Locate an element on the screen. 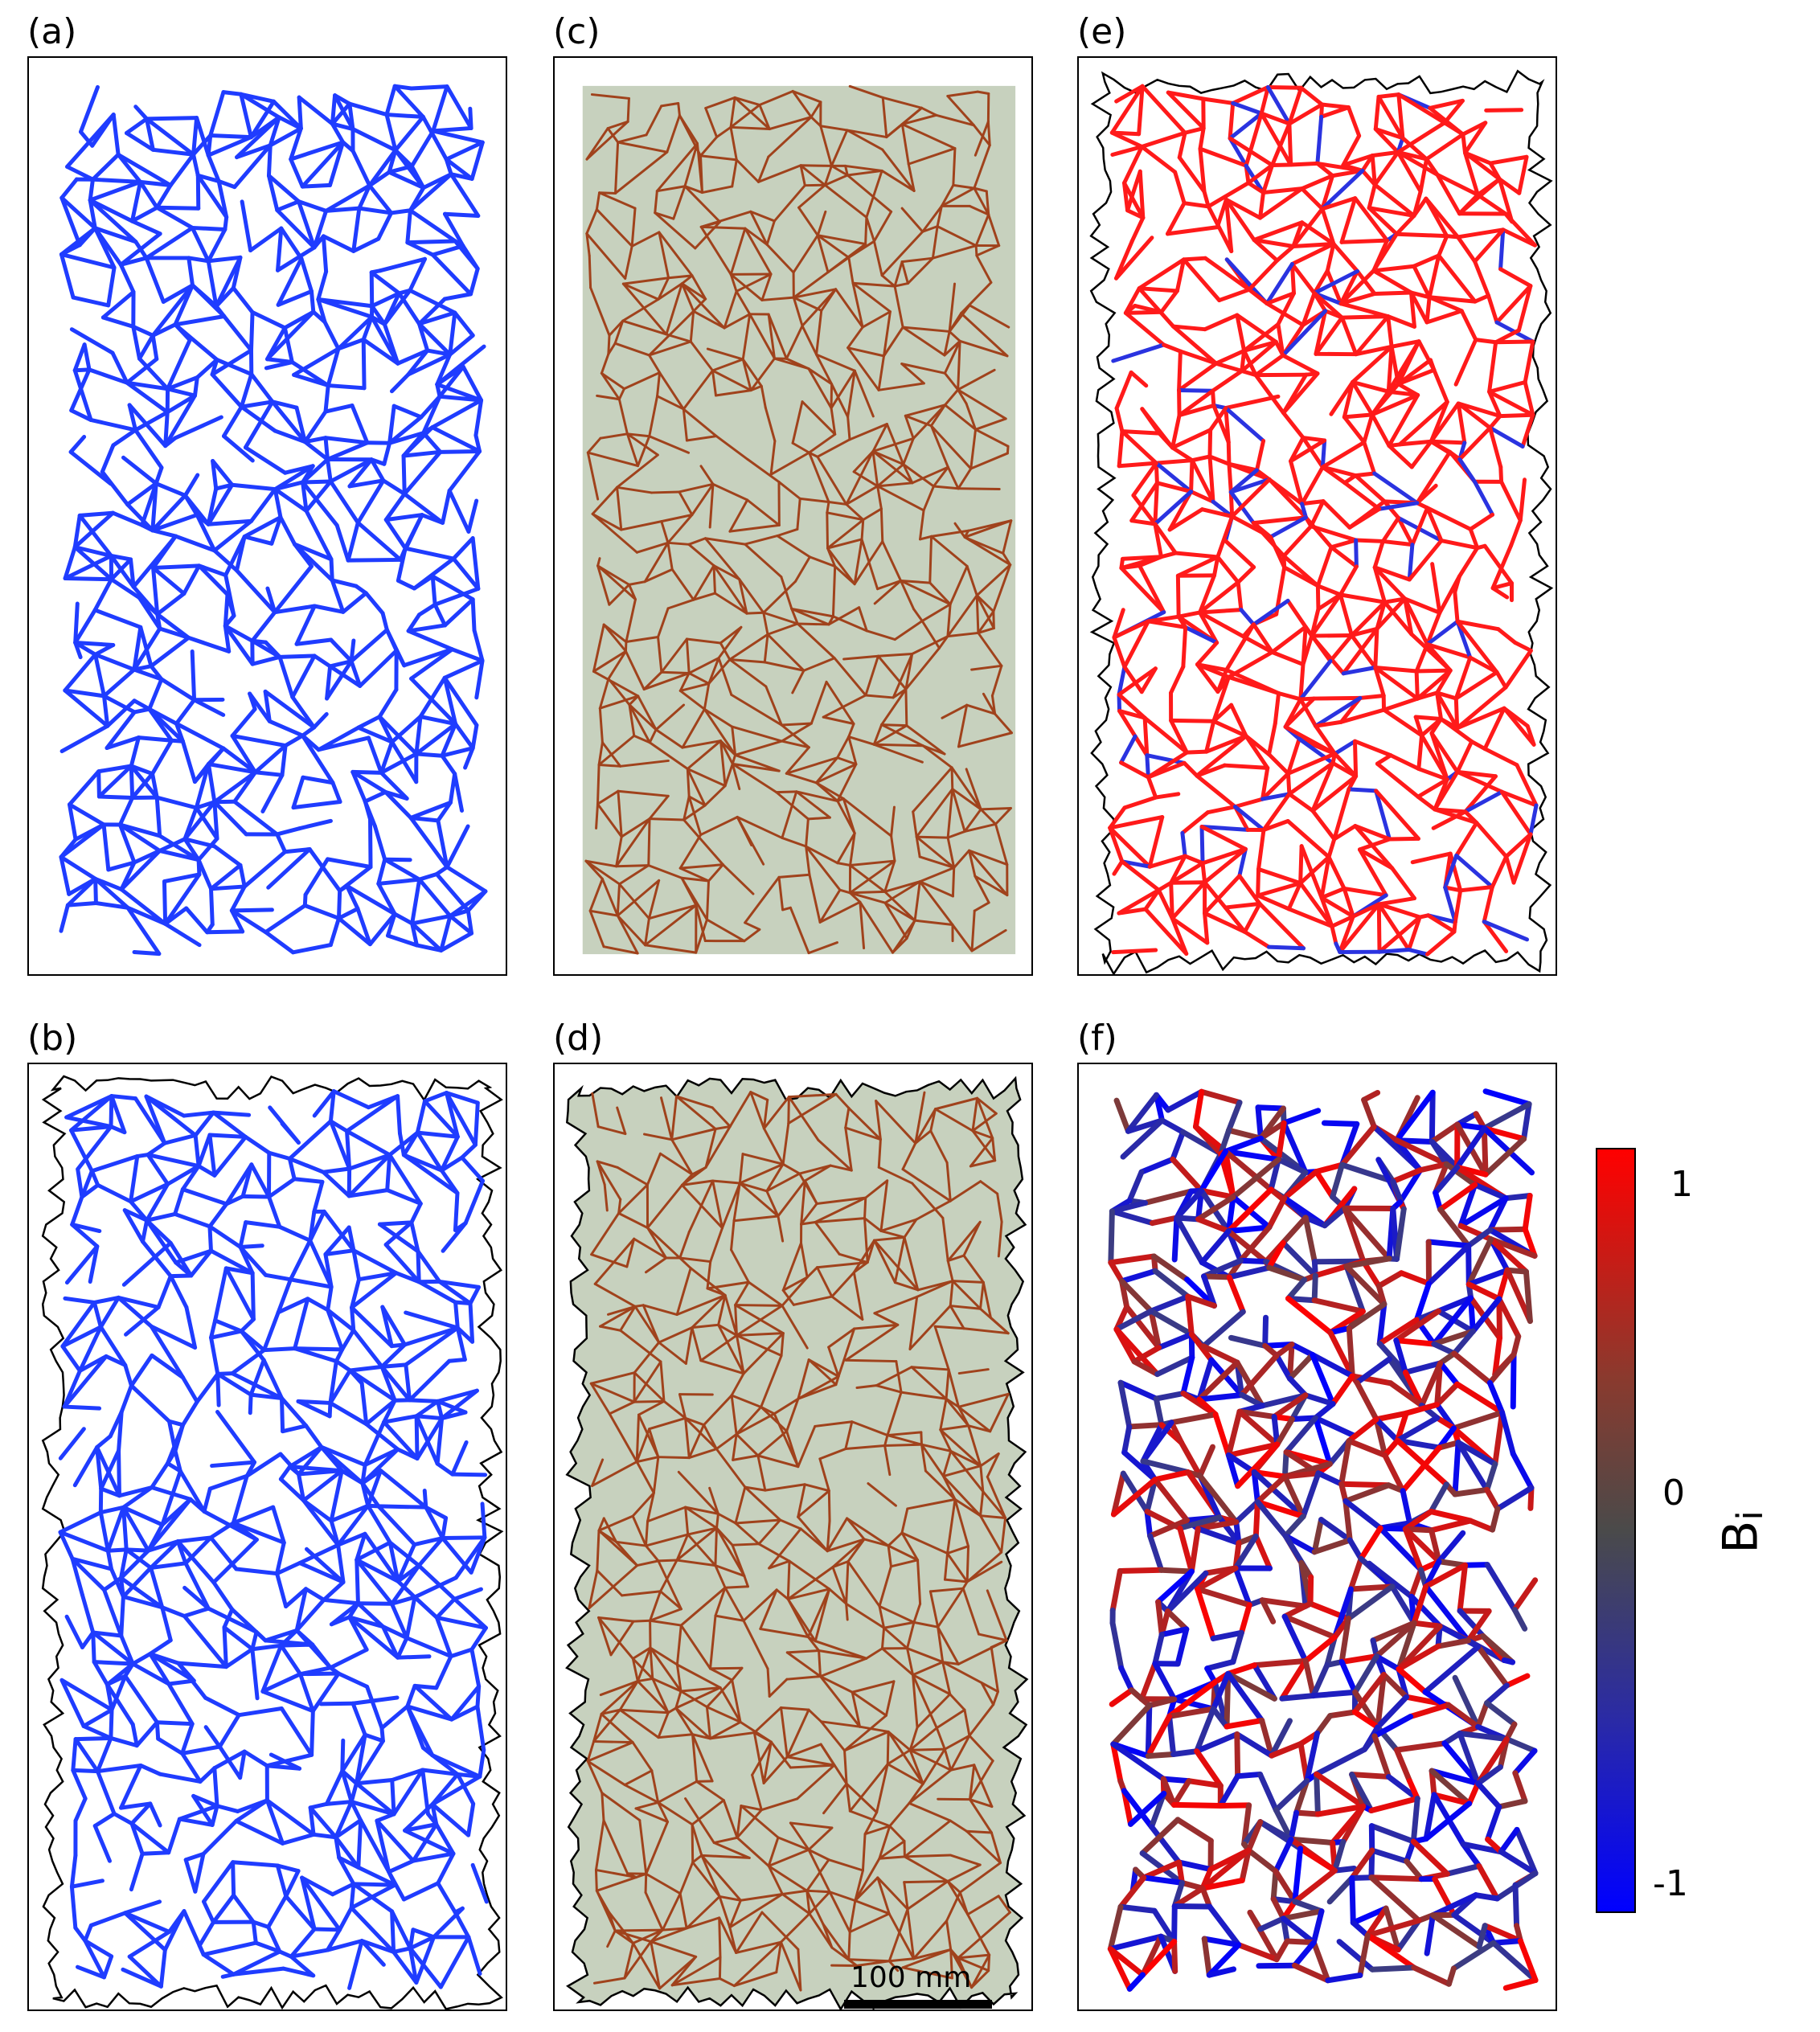  colorbar-tick-mid: 0 is located at coordinates (1673, 1493).